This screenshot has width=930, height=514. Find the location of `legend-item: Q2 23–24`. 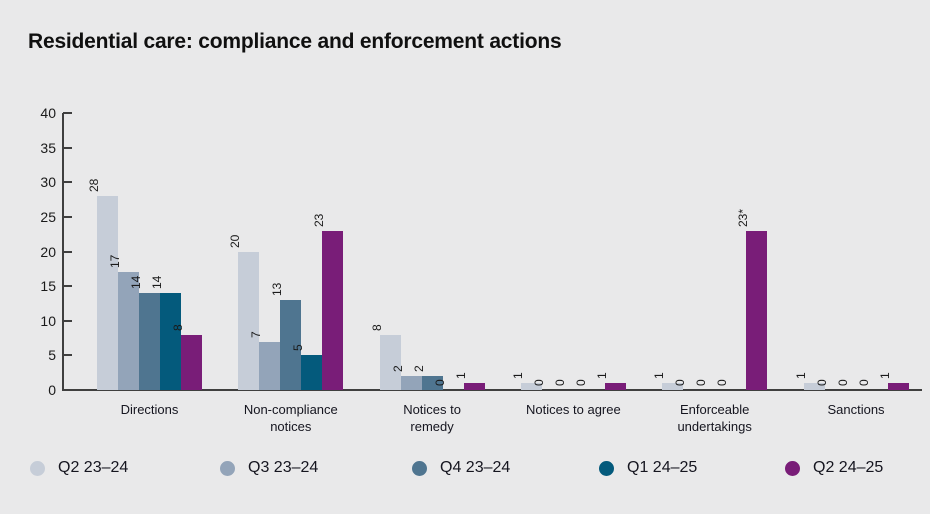

legend-item: Q2 23–24 is located at coordinates (79, 468).